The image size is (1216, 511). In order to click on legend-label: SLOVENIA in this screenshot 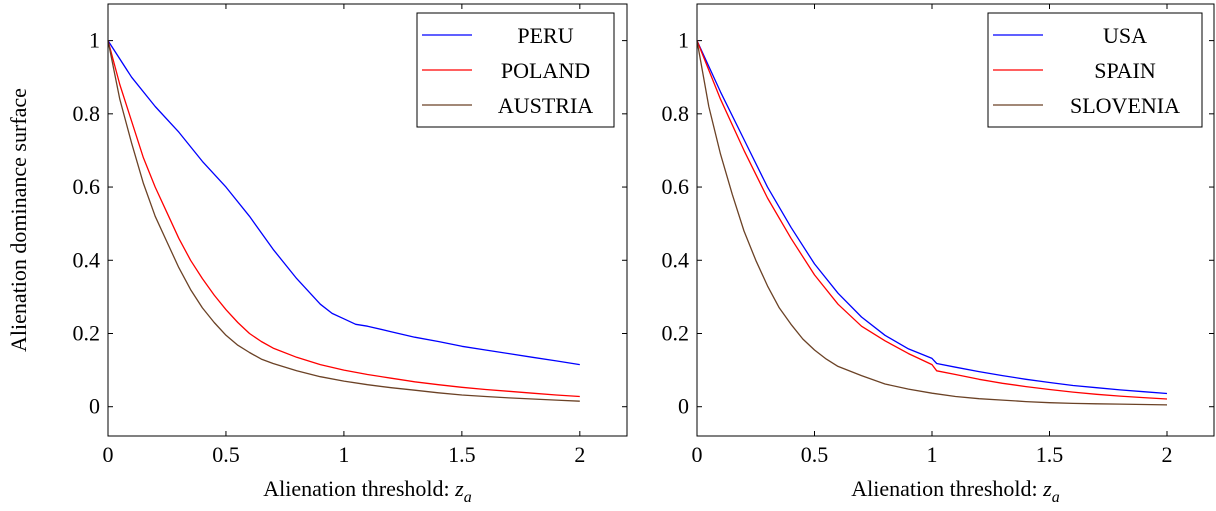, I will do `click(1125, 105)`.